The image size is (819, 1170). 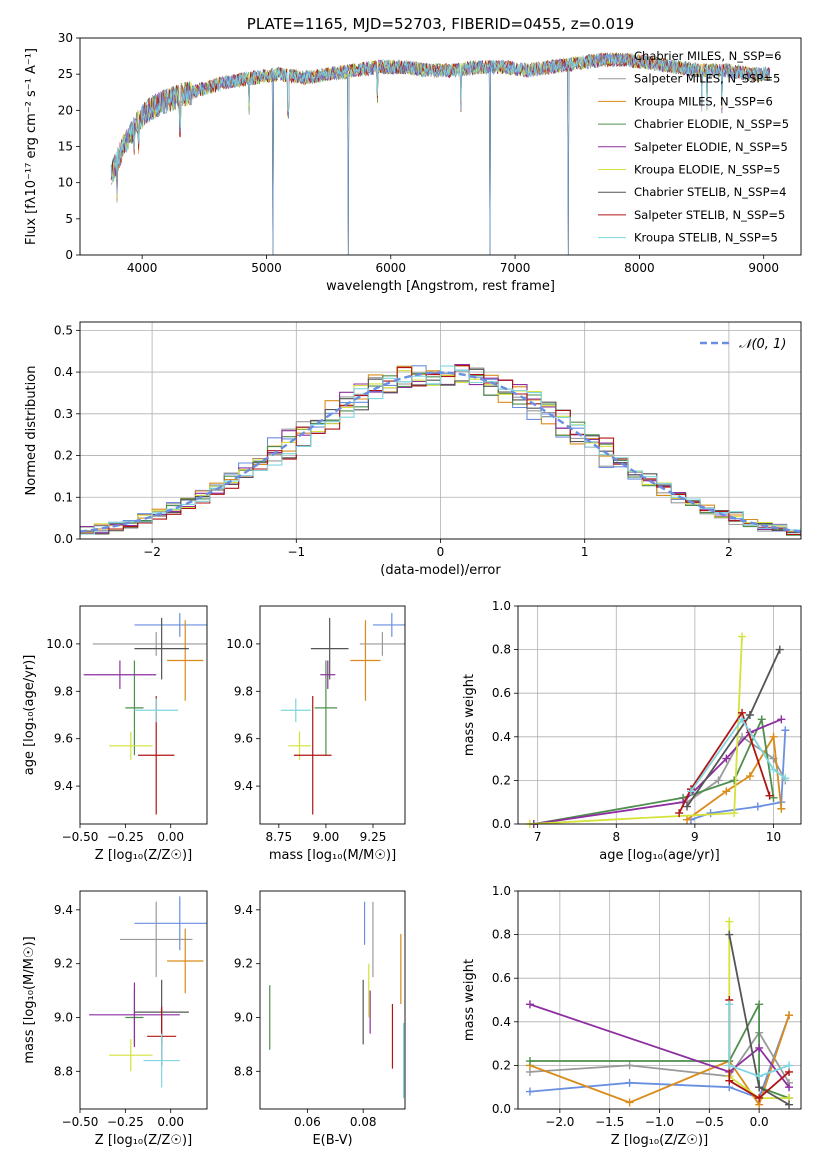 I want to click on y-tick-label: 1.0, so click(x=501, y=891).